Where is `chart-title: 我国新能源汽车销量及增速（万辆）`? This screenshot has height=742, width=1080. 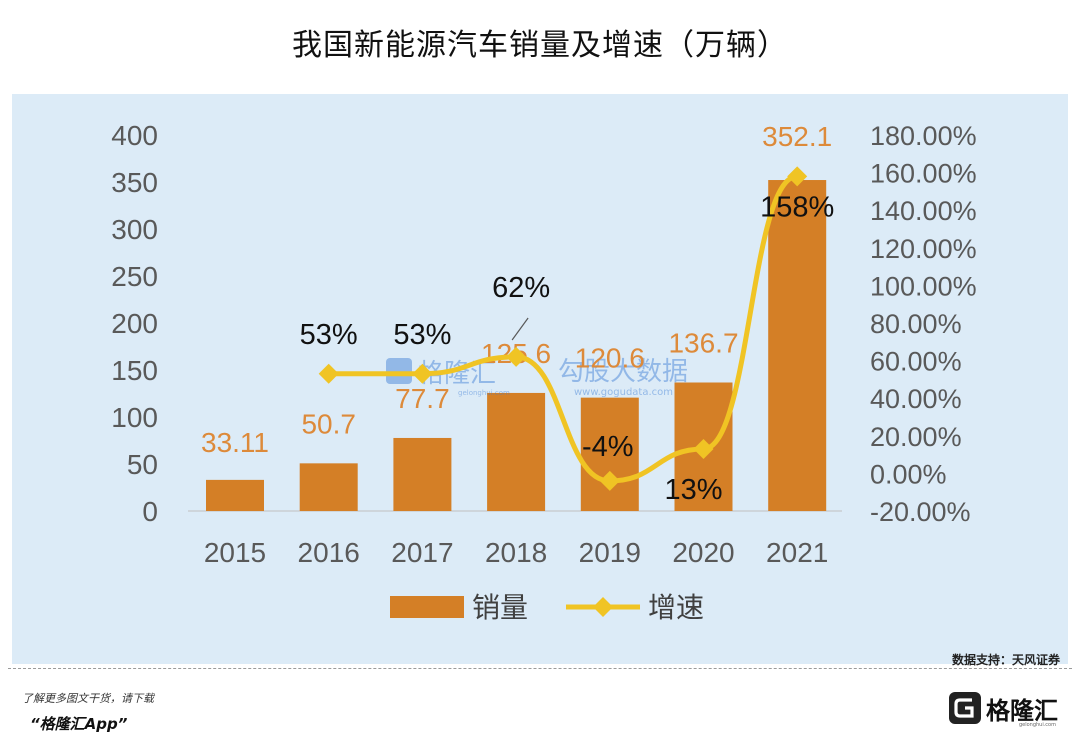
chart-title: 我国新能源汽车销量及增速（万辆） is located at coordinates (540, 45).